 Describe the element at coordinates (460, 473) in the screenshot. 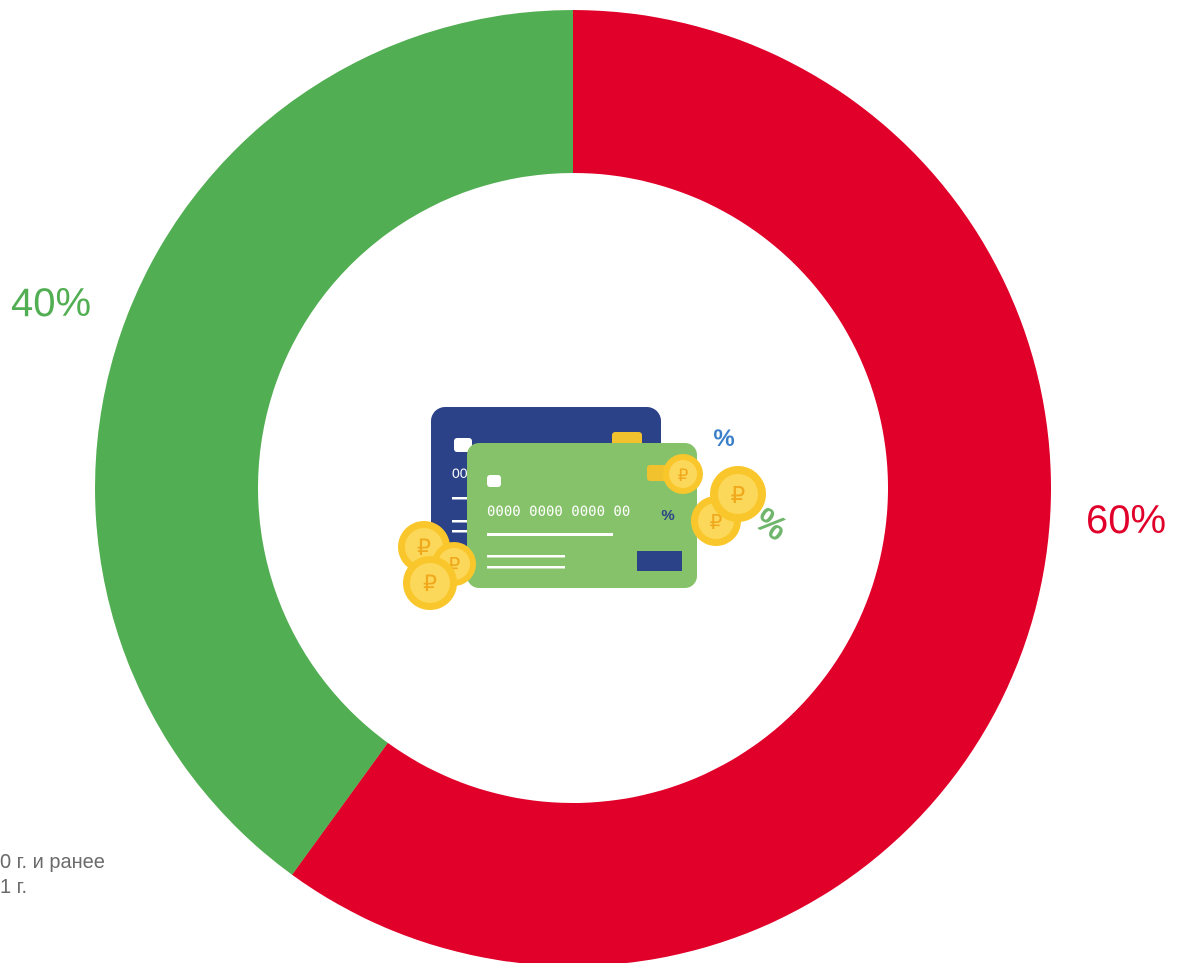

I see `card-back-number: 00` at that location.